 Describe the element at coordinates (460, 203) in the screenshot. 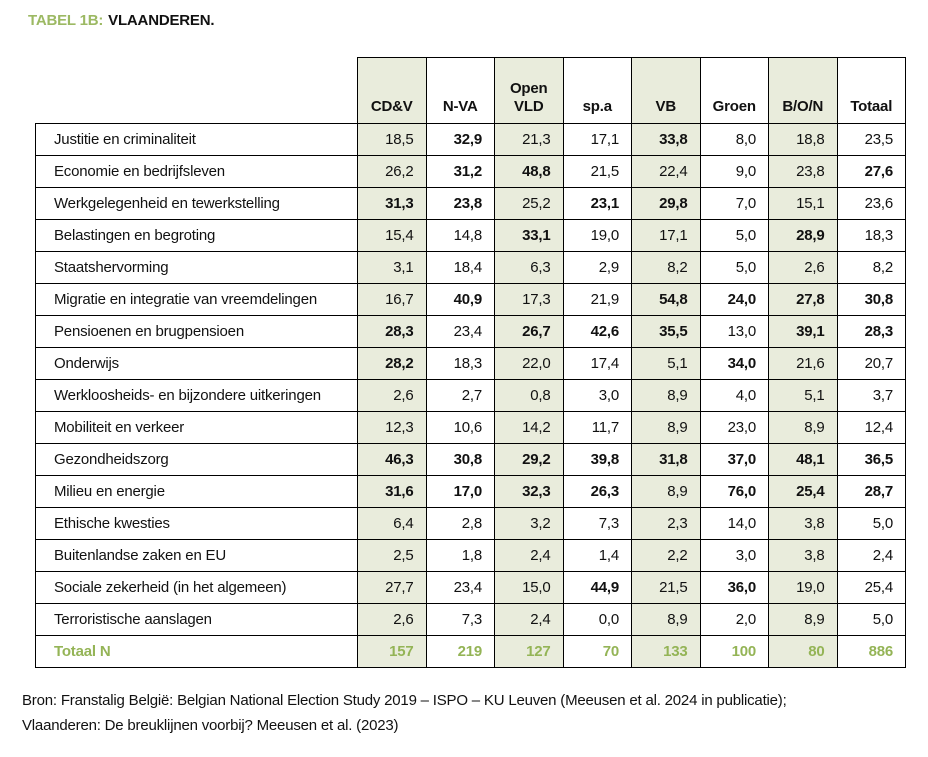

I see `value-cell: 23,8` at that location.